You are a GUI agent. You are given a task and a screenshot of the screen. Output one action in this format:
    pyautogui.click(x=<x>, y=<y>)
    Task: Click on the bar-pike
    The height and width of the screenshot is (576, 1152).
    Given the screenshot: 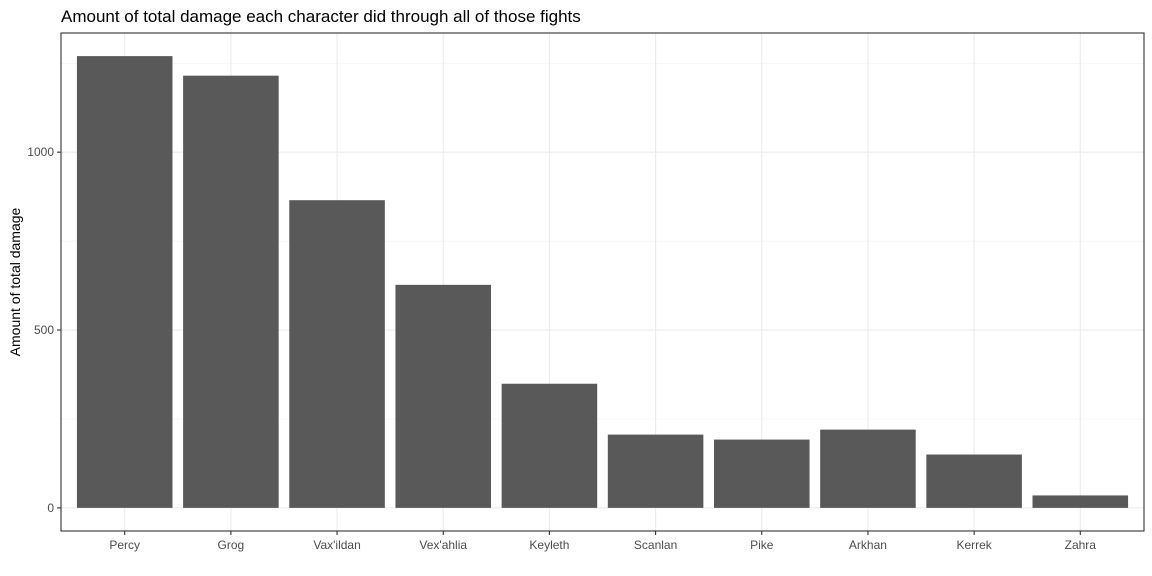 What is the action you would take?
    pyautogui.click(x=761, y=473)
    